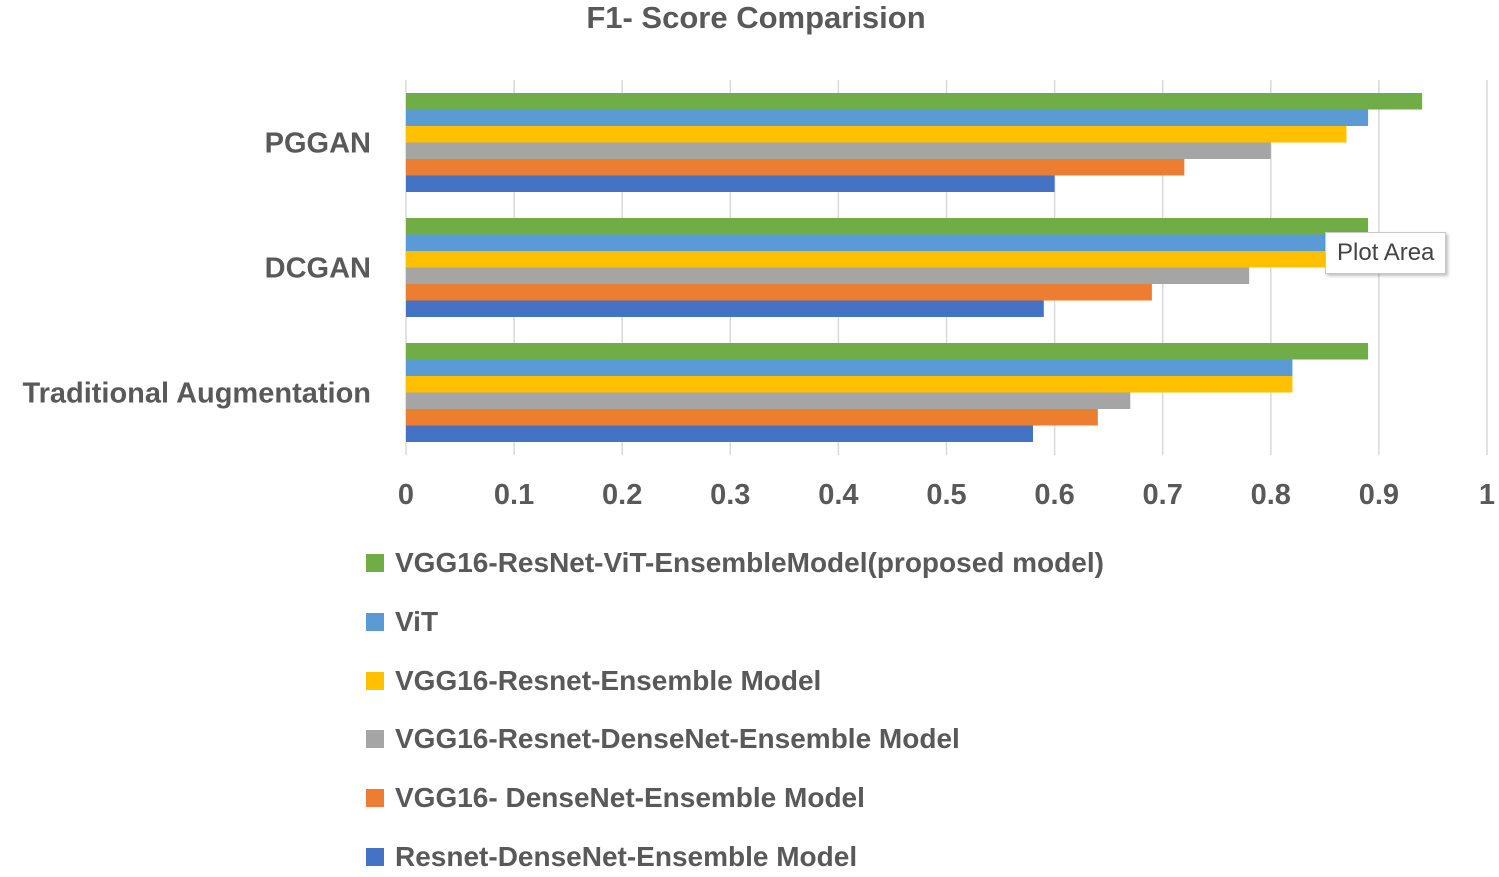 This screenshot has height=877, width=1499. What do you see at coordinates (1487, 495) in the screenshot?
I see `x-tick-label: 1` at bounding box center [1487, 495].